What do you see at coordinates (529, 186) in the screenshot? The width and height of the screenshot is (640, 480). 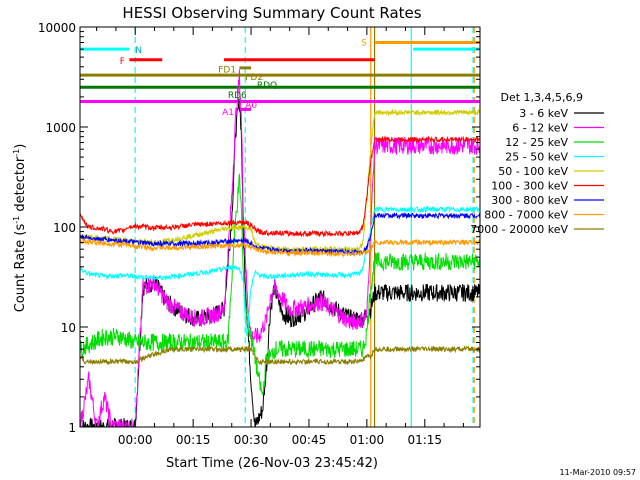 I see `legend-label: 100 - 300 keV` at bounding box center [529, 186].